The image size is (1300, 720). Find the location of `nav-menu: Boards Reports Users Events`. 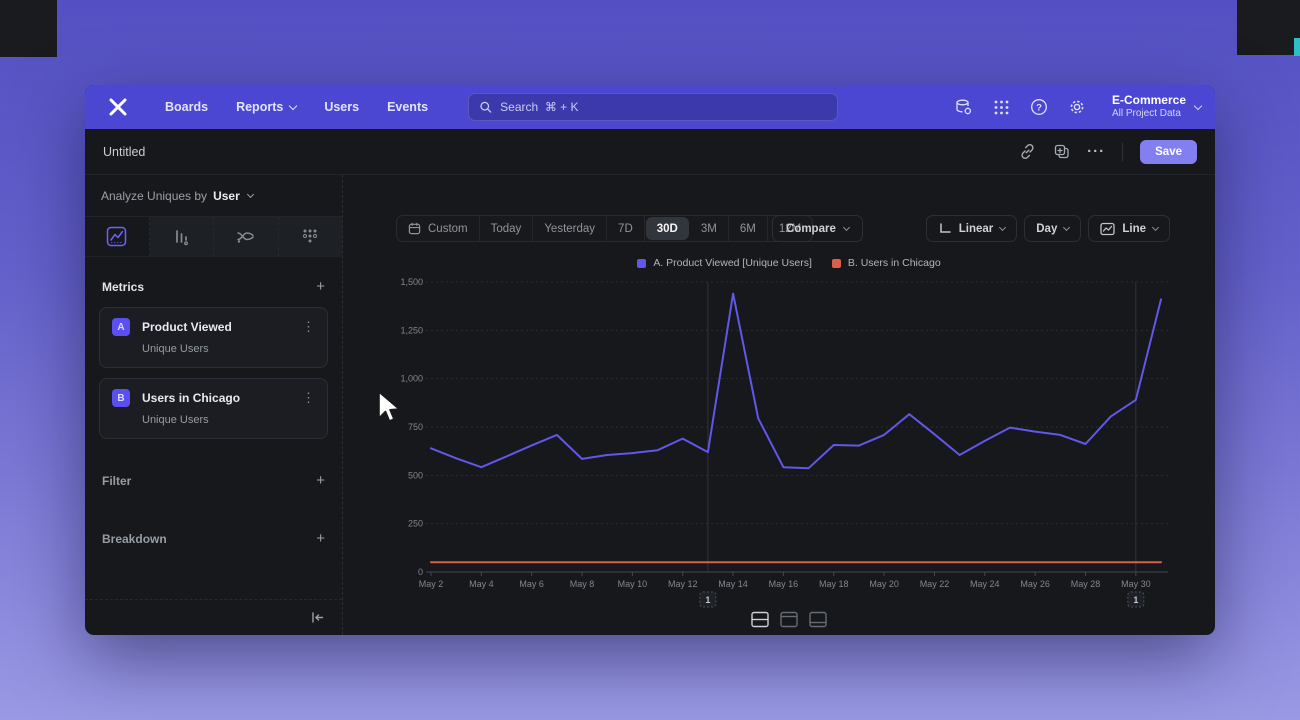

nav-menu: Boards Reports Users Events is located at coordinates (296, 107).